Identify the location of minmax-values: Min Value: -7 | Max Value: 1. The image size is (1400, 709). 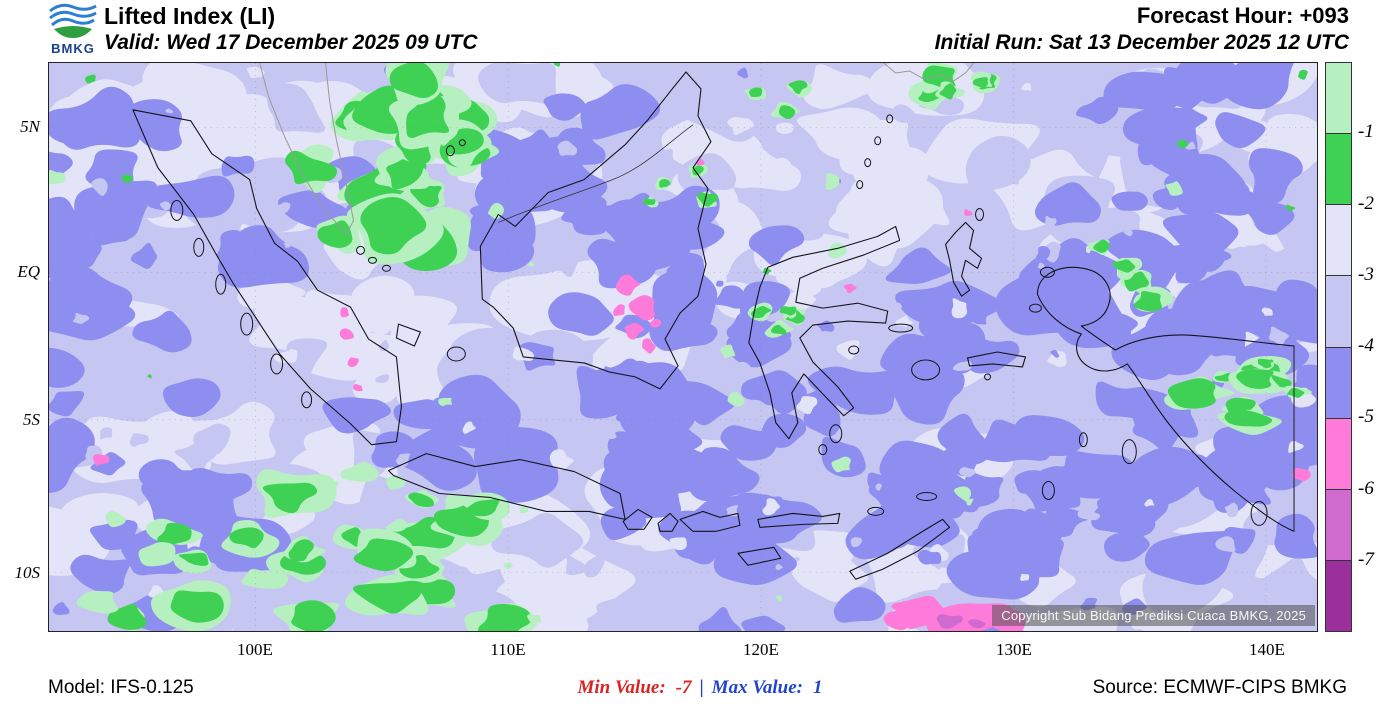
(700, 688).